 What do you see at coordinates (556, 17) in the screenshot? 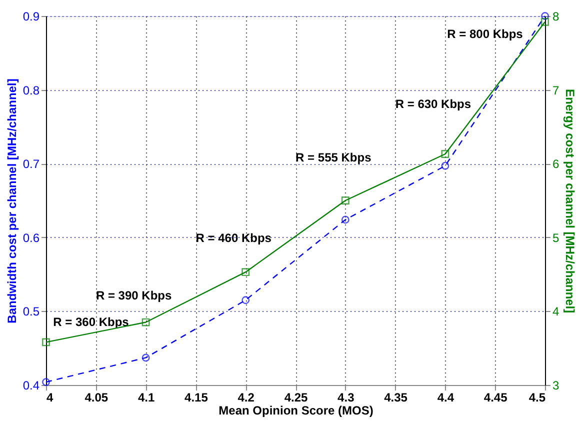
I see `y2-tick-label: 8` at bounding box center [556, 17].